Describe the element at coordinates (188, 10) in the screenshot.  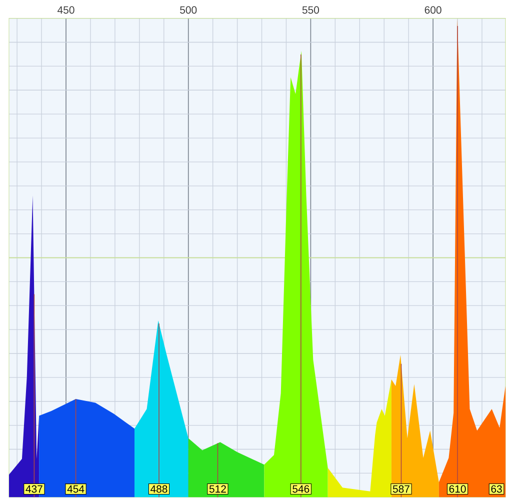
I see `x-tick-label: 500` at that location.